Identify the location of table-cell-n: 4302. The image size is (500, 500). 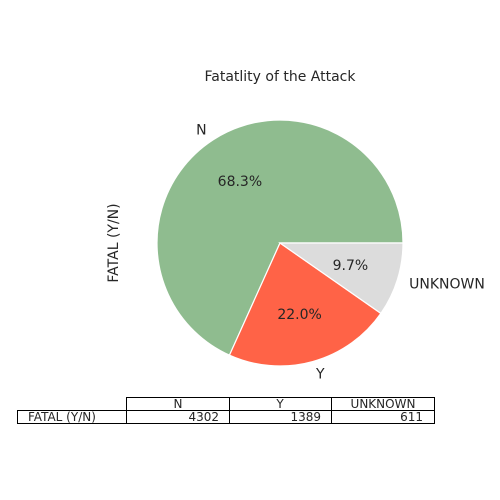
(203, 417).